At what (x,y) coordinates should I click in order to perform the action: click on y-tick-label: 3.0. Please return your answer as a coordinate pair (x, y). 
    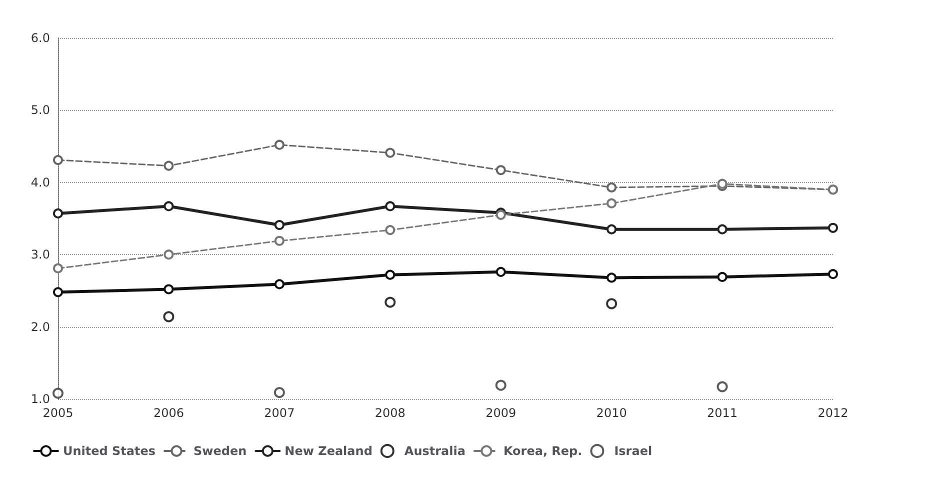
    Looking at the image, I should click on (40, 255).